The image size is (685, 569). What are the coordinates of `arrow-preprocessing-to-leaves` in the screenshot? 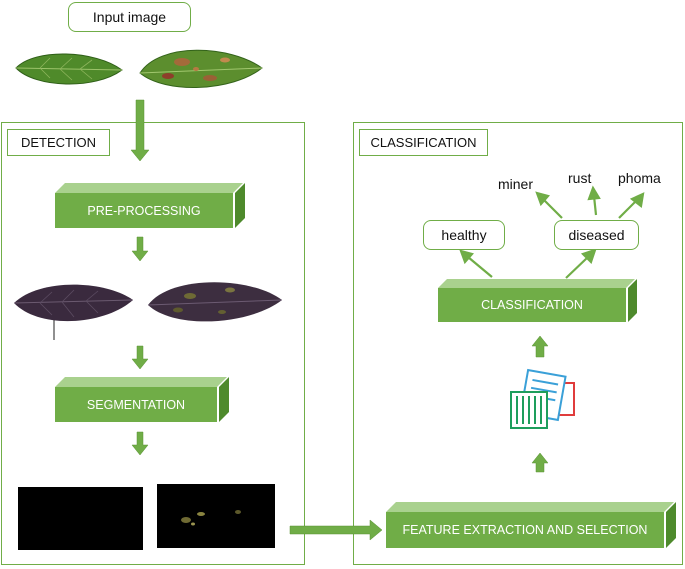 It's located at (140, 249).